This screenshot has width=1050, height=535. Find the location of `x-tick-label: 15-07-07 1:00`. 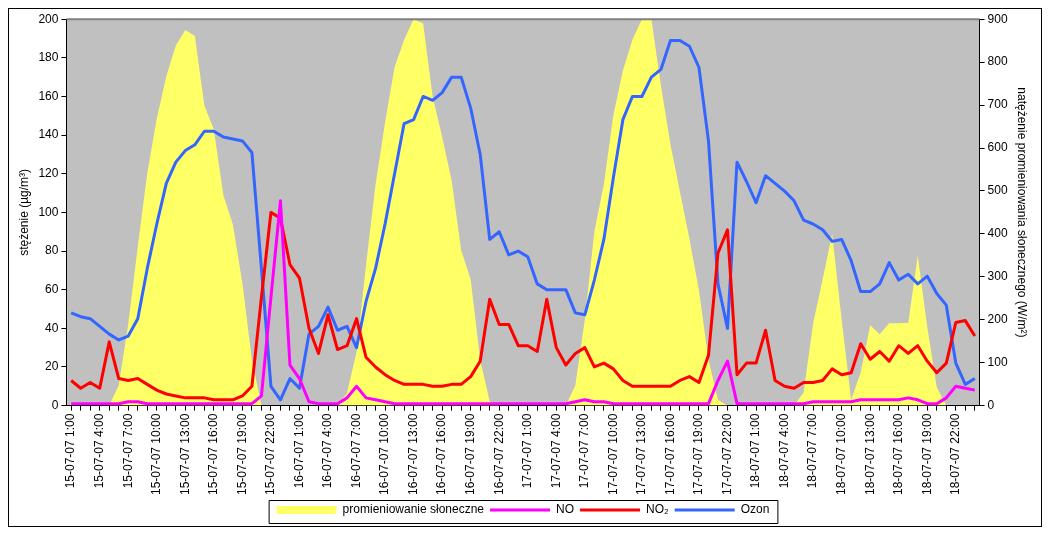

x-tick-label: 15-07-07 1:00 is located at coordinates (70, 451).